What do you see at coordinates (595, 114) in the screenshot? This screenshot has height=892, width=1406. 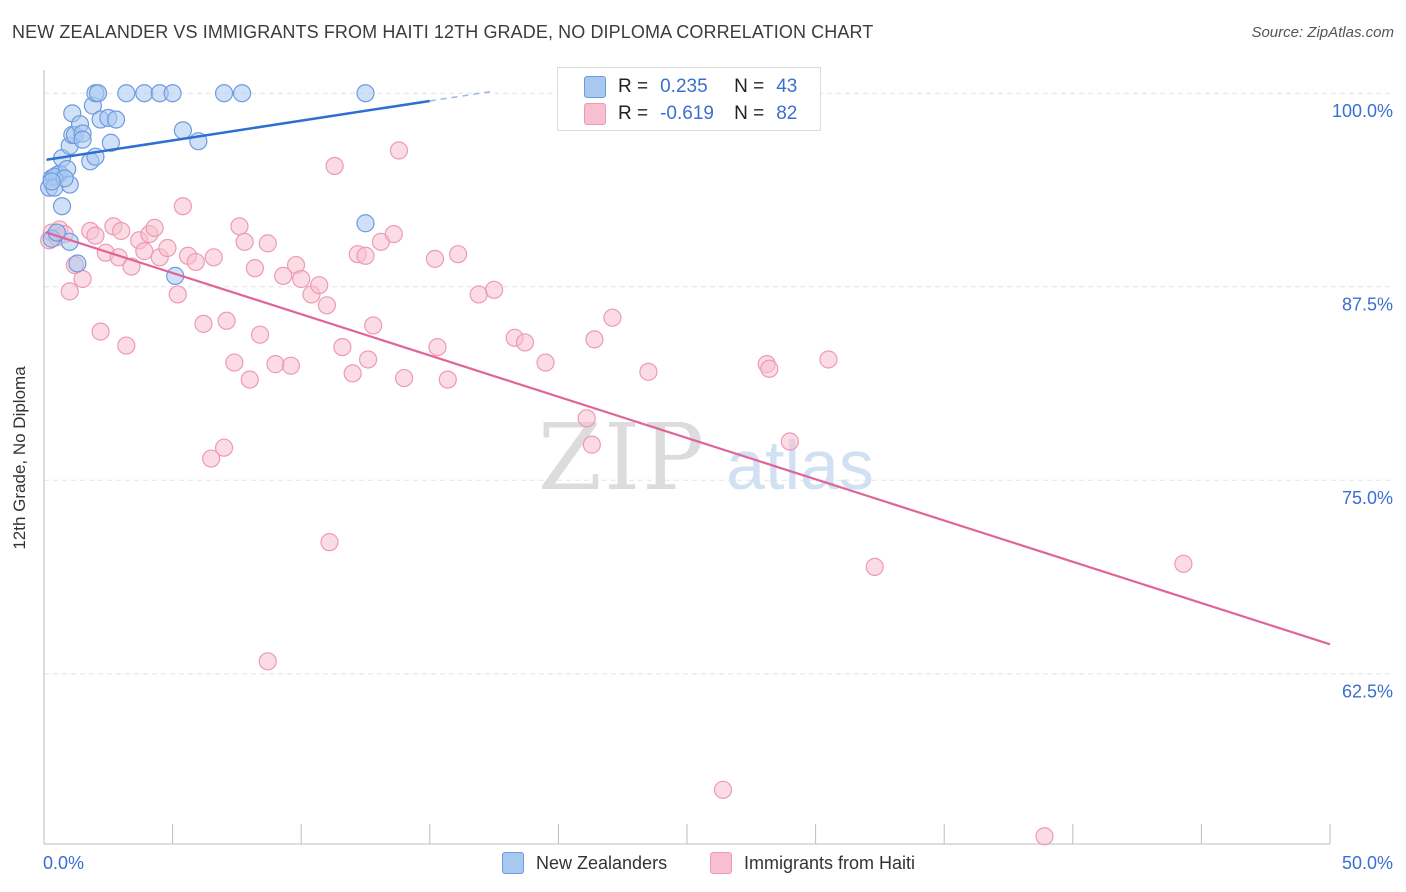 I see `legend-swatch-haiti` at bounding box center [595, 114].